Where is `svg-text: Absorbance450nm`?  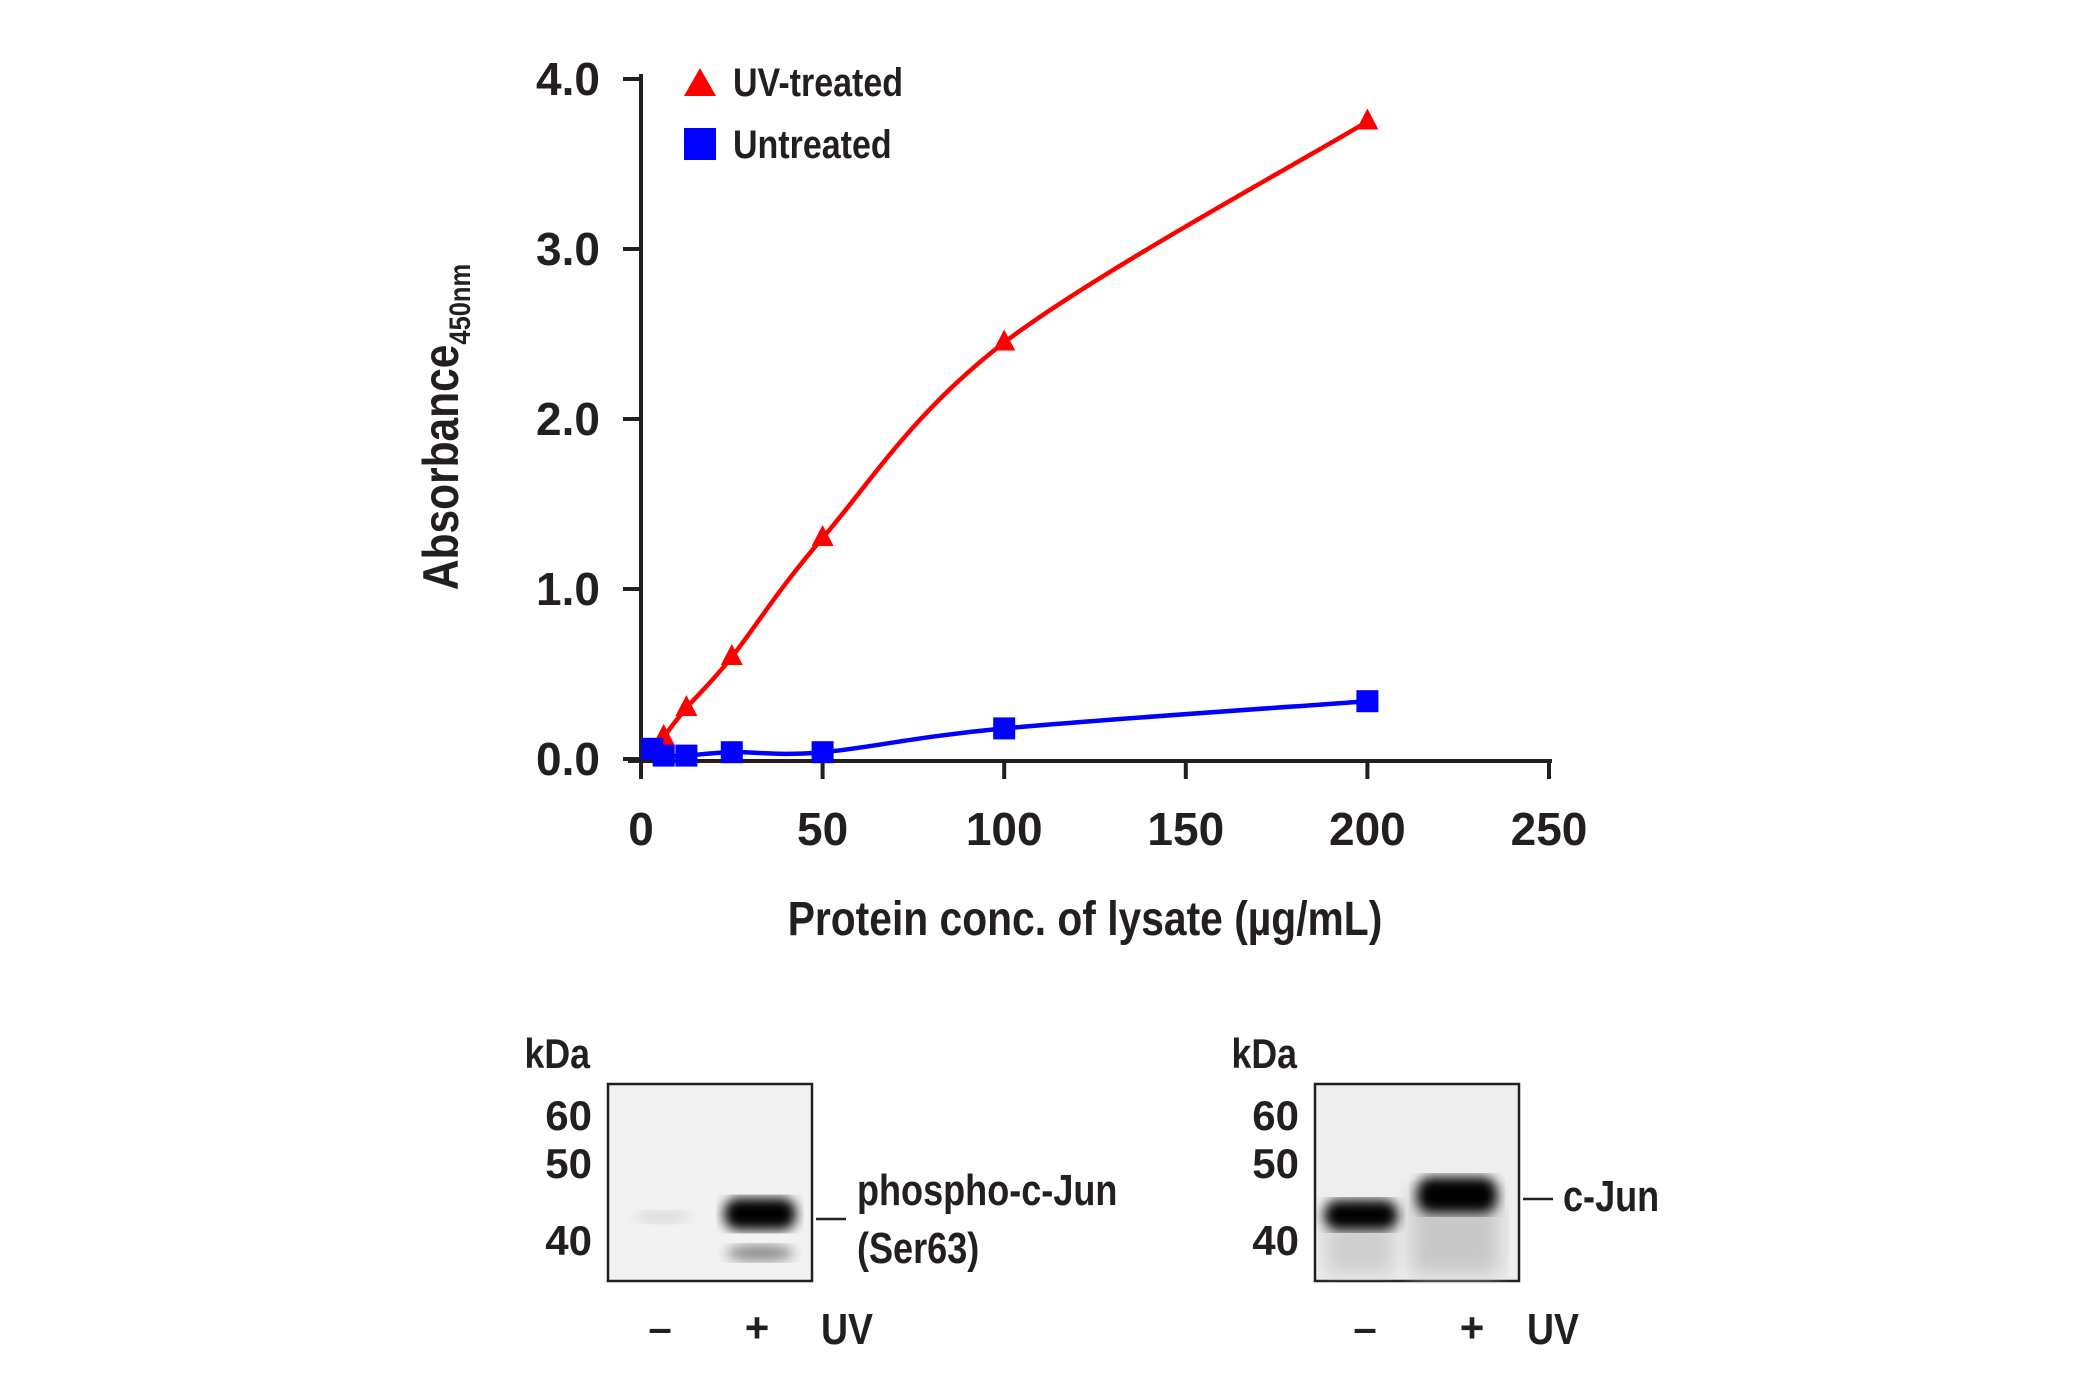 svg-text: Absorbance450nm is located at coordinates (445, 427).